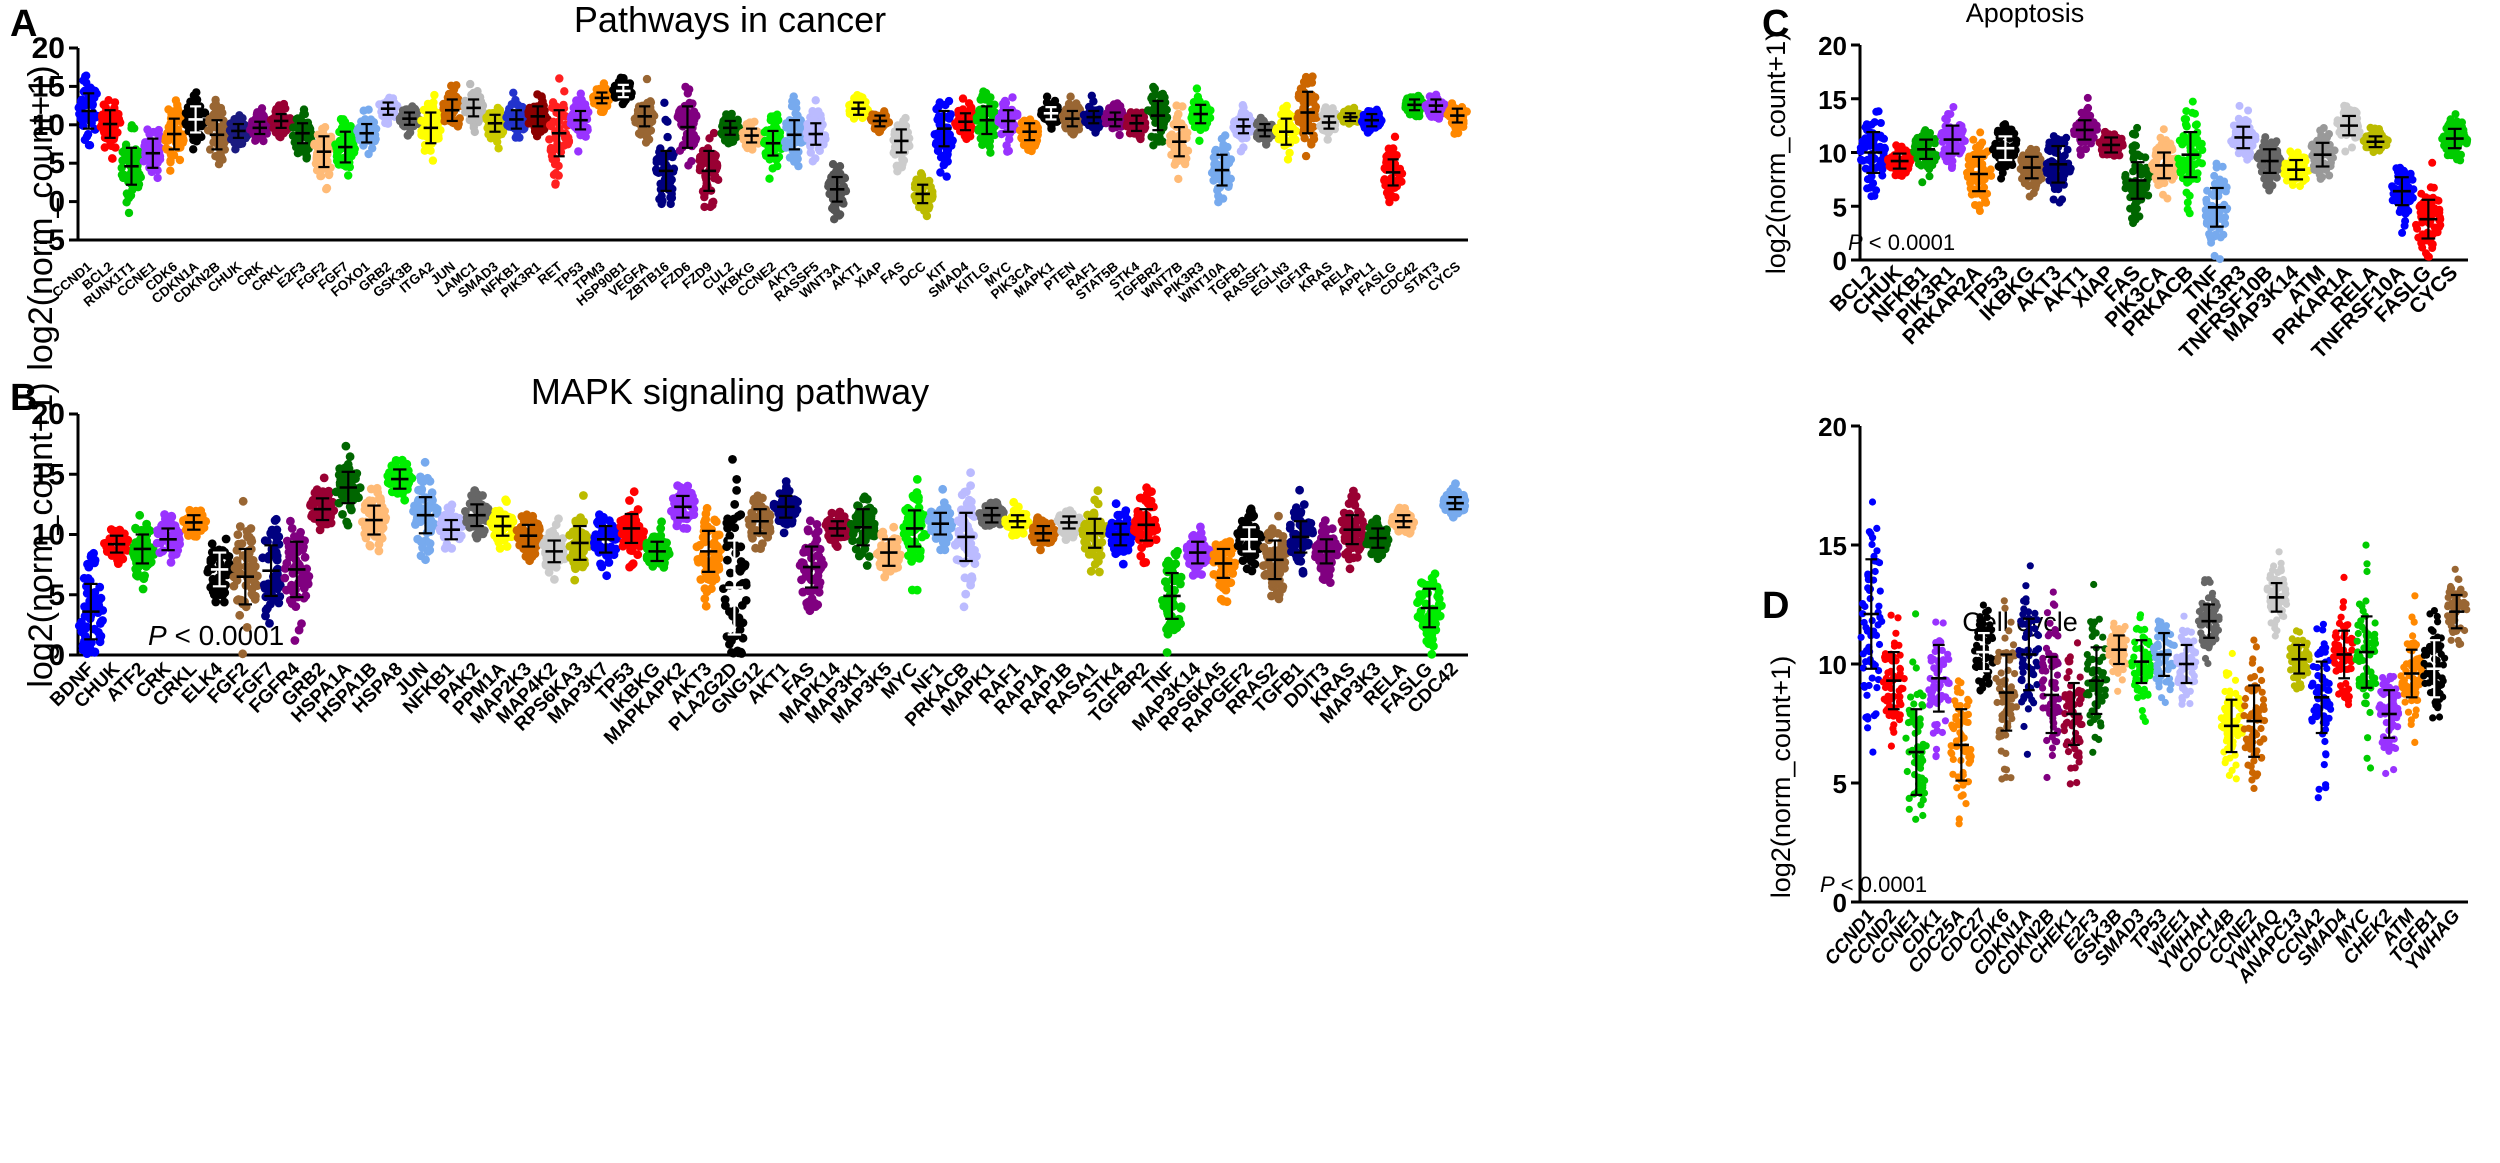 Image resolution: width=2500 pixels, height=1163 pixels. What do you see at coordinates (1221, 169) in the screenshot?
I see `category-wnt10a` at bounding box center [1221, 169].